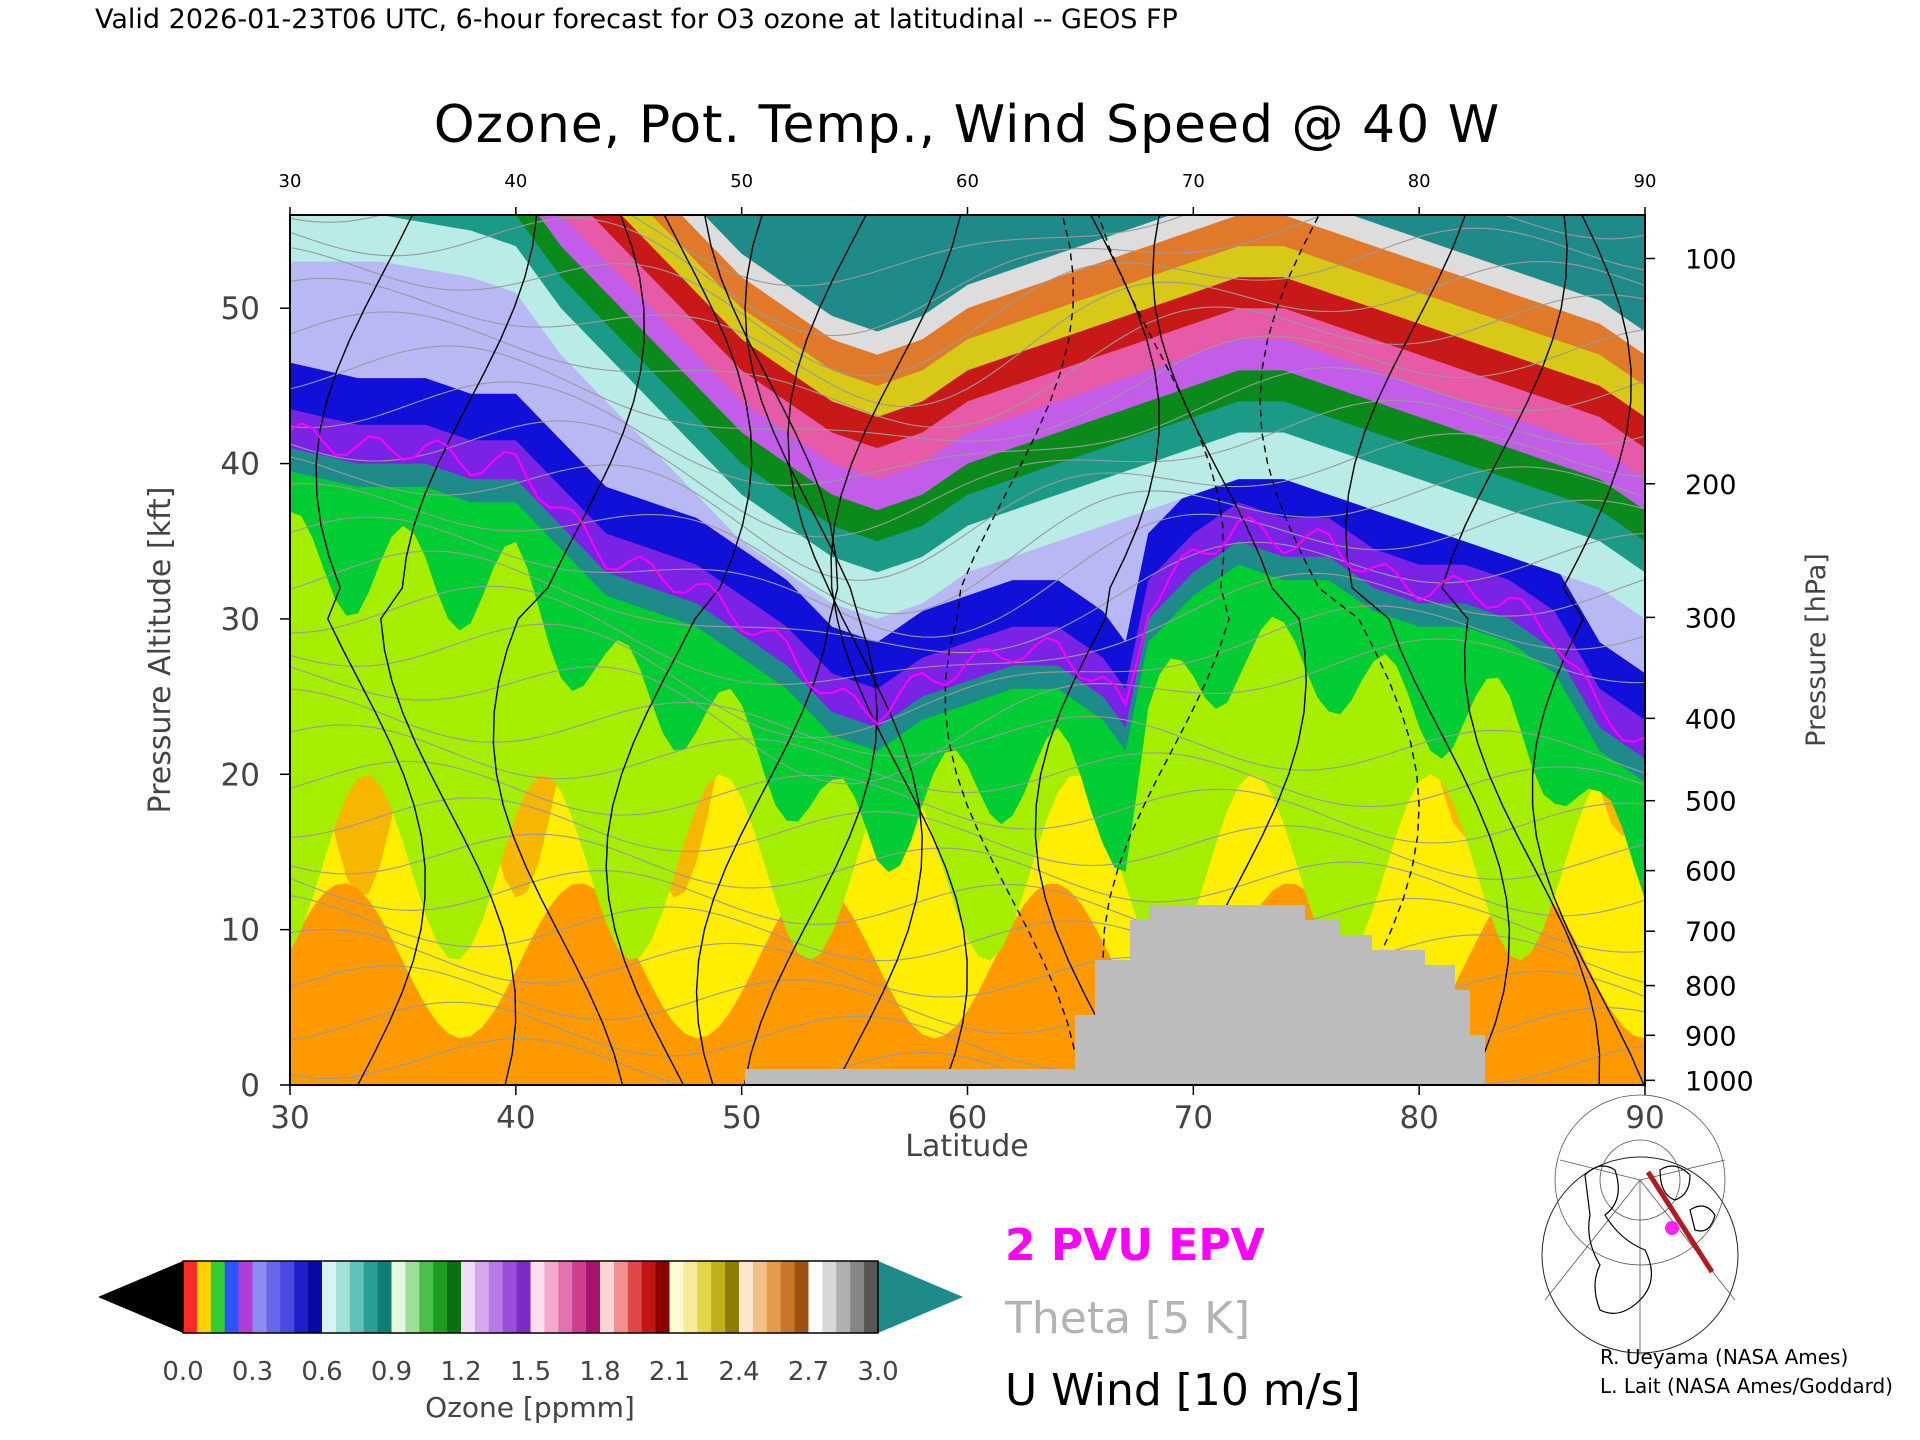  I want to click on colorbar-swatches, so click(531, 1297).